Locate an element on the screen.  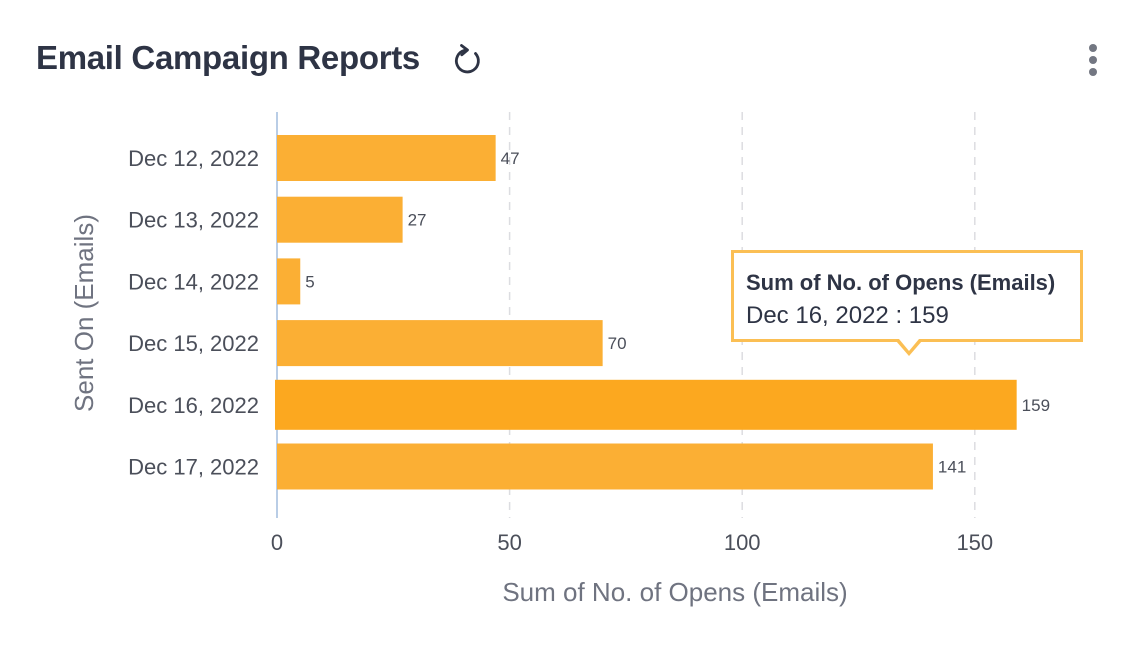
x-tick-label: 150 is located at coordinates (974, 542).